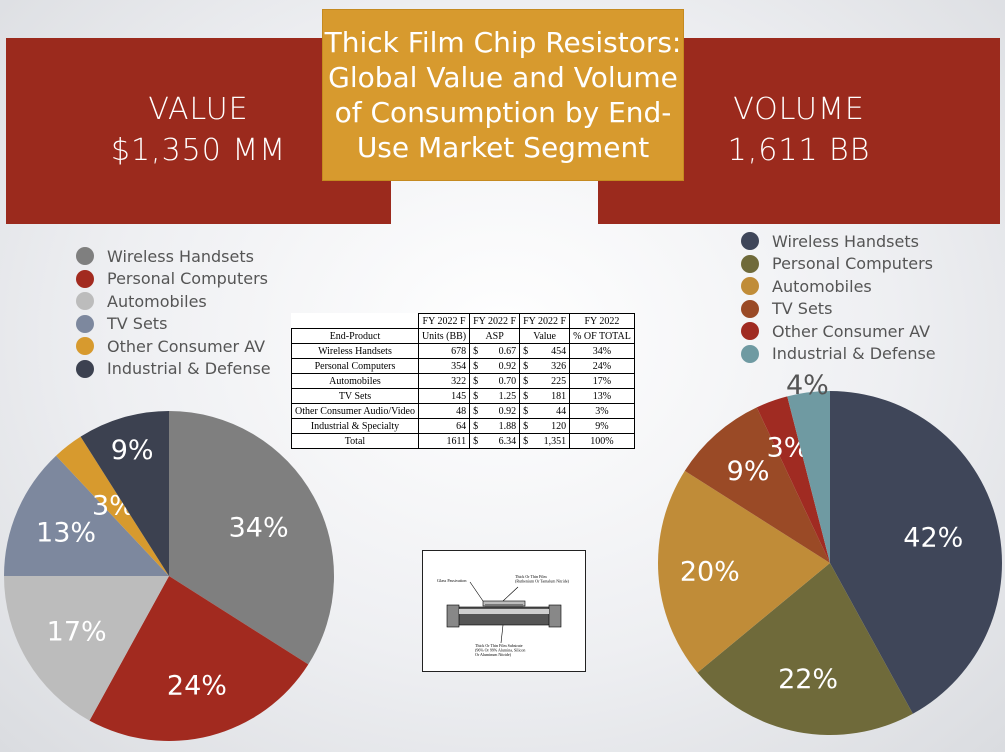 This screenshot has height=752, width=1005. I want to click on pie-data-label: 4%, so click(807, 385).